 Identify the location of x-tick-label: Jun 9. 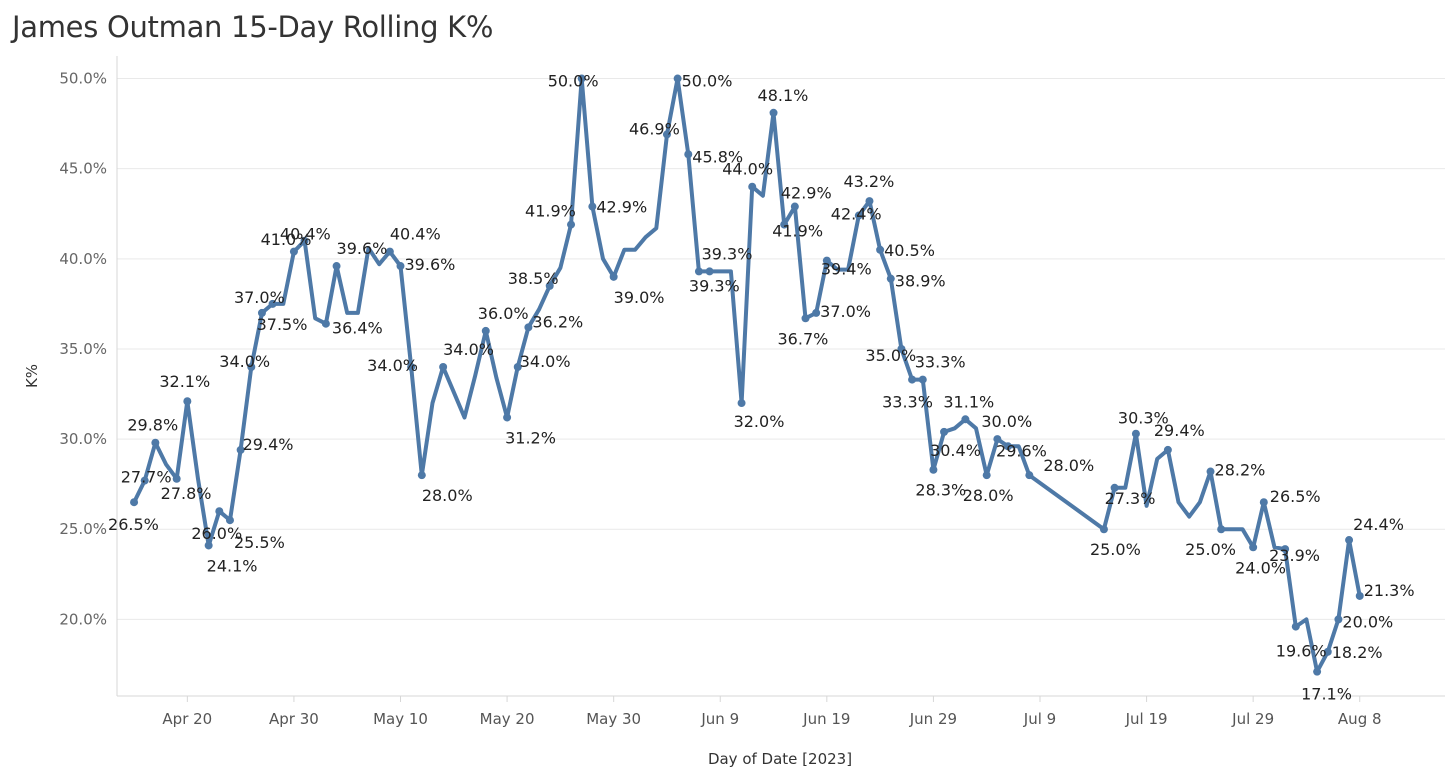
(719, 719).